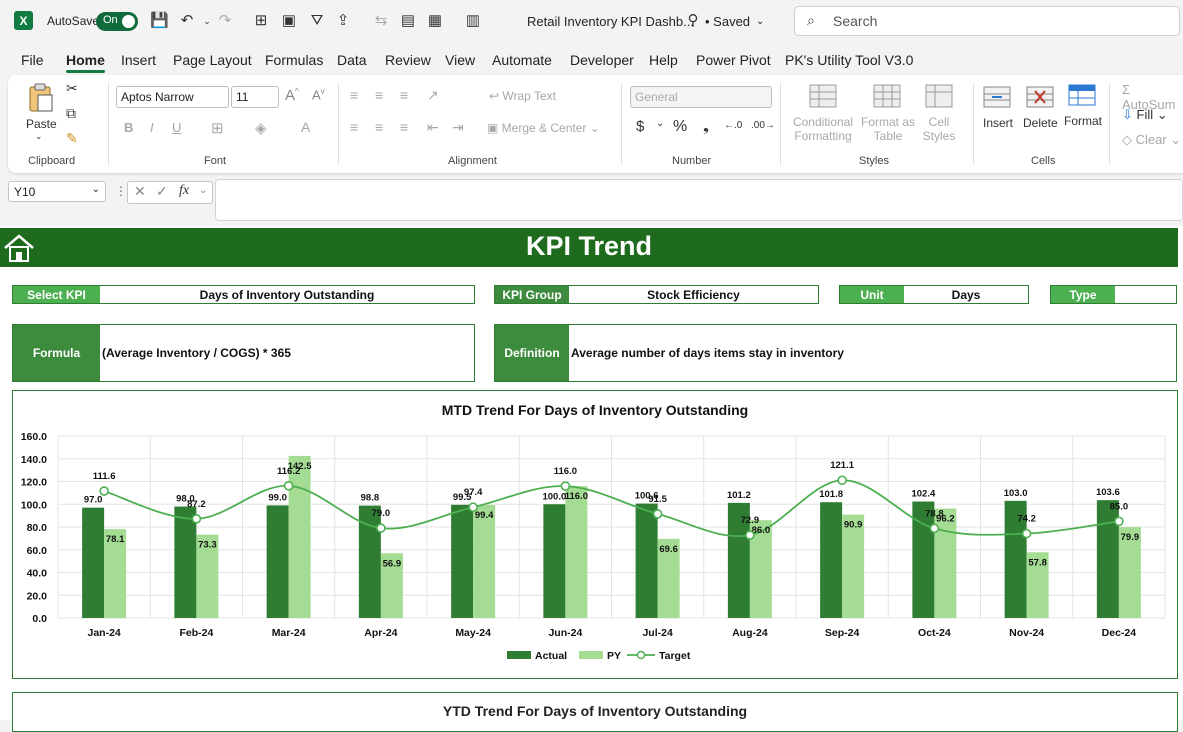 The image size is (1183, 732). What do you see at coordinates (934, 633) in the screenshot?
I see `x-tick-label: Oct-24` at bounding box center [934, 633].